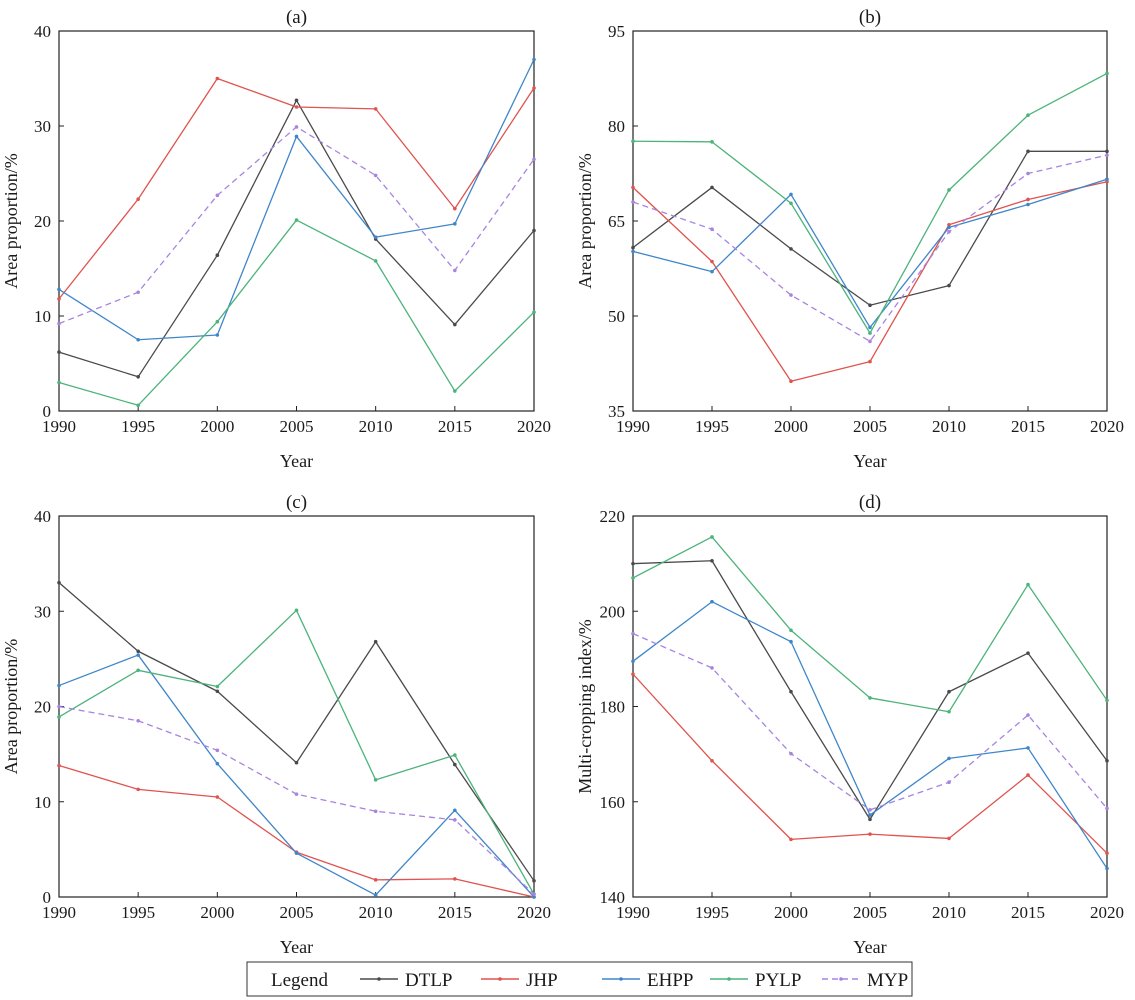 The width and height of the screenshot is (1135, 1000). What do you see at coordinates (455, 426) in the screenshot?
I see `x-tick-label: 2015` at bounding box center [455, 426].